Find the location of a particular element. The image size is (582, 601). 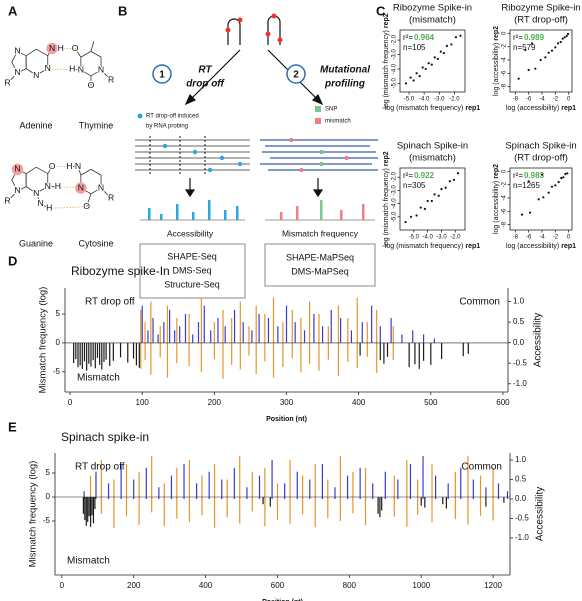

y2-tick-label: 0.0 is located at coordinates (521, 498).